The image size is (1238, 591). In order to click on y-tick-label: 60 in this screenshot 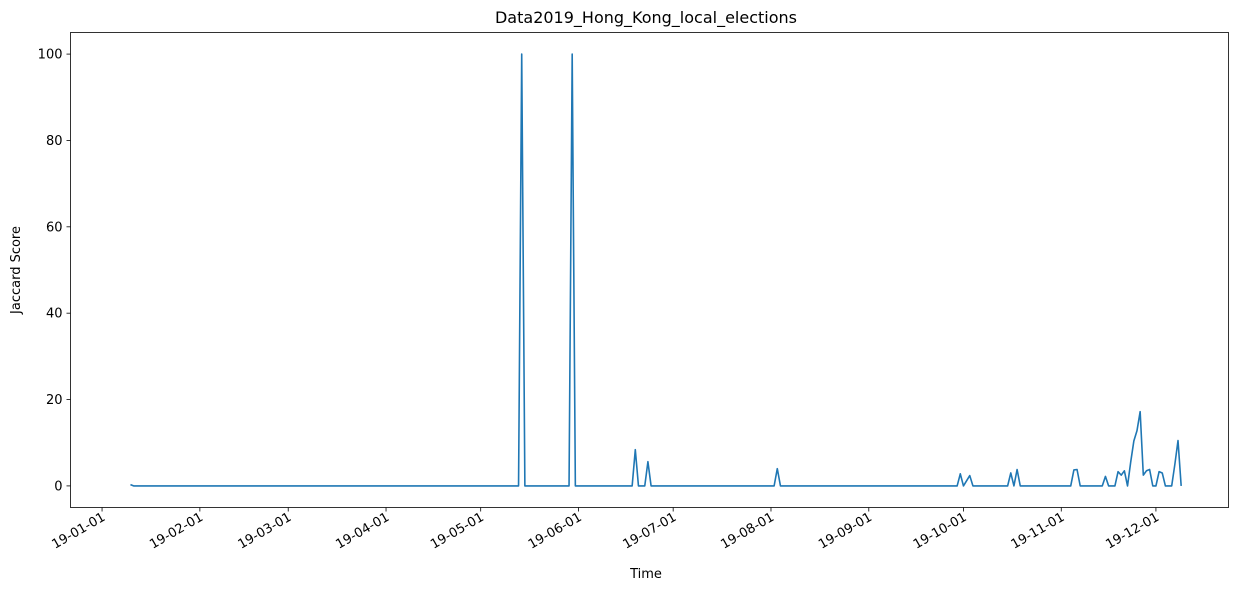, I will do `click(54, 227)`.